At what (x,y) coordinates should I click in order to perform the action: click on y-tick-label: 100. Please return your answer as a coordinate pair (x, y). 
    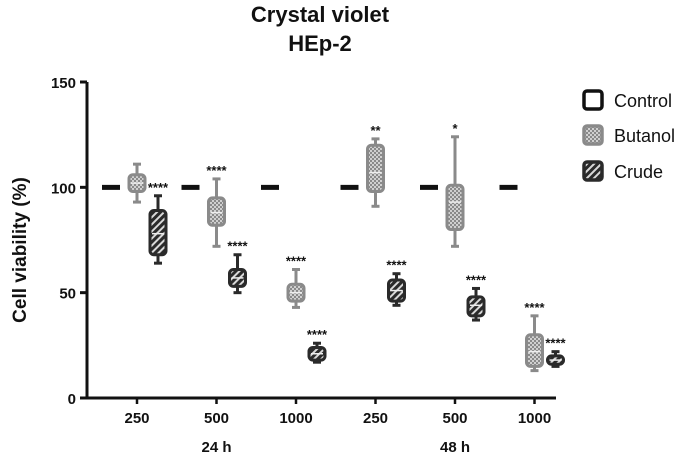
    Looking at the image, I should click on (63, 188).